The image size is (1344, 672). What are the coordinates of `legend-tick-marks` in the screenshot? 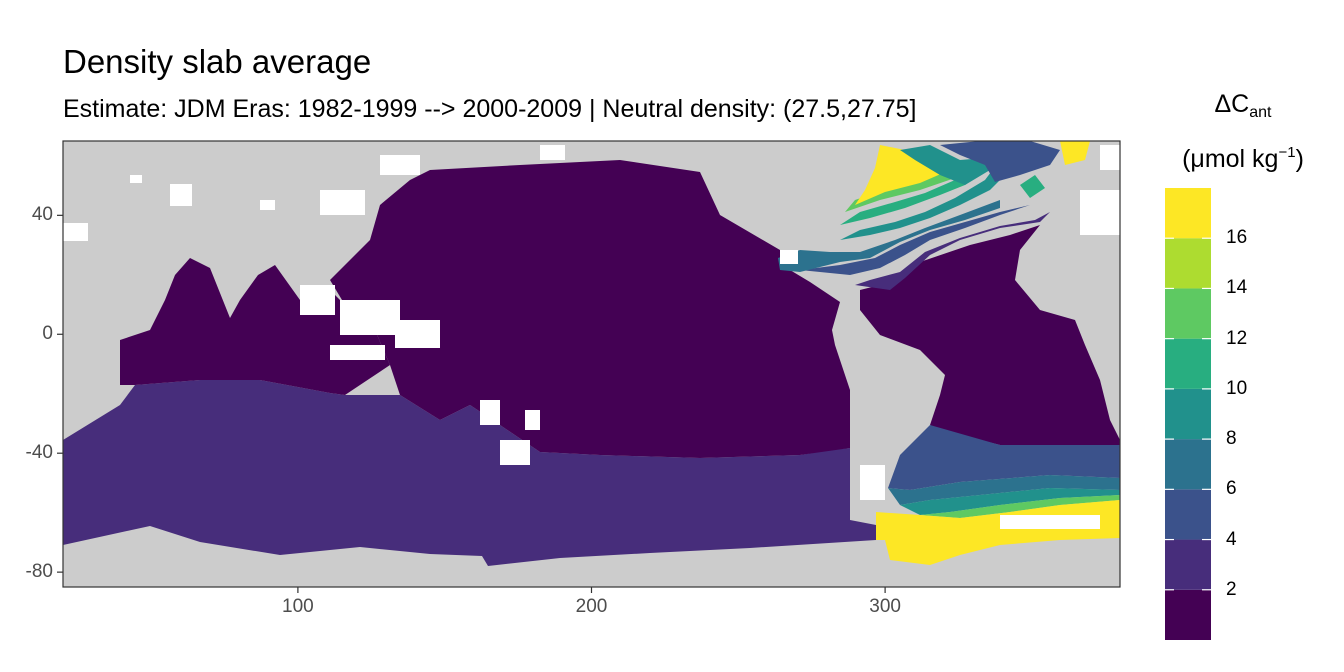 It's located at (1188, 414).